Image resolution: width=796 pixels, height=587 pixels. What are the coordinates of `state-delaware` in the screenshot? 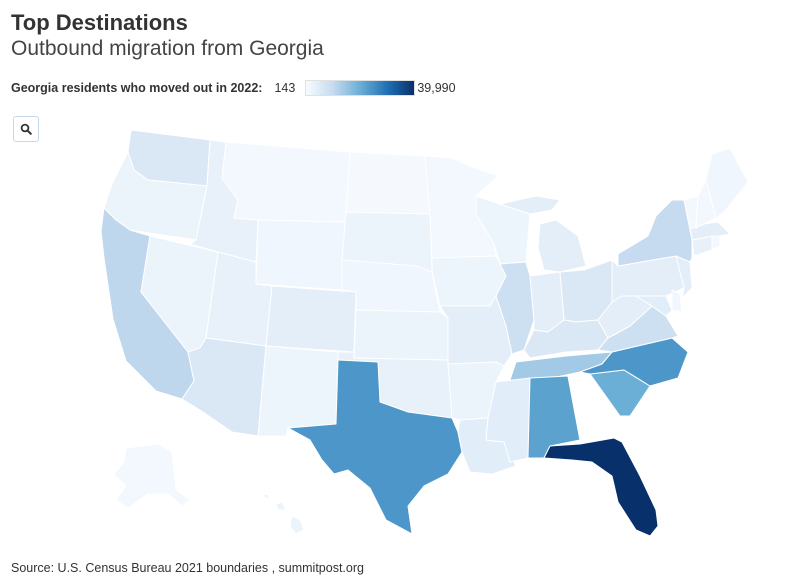 It's located at (677, 301).